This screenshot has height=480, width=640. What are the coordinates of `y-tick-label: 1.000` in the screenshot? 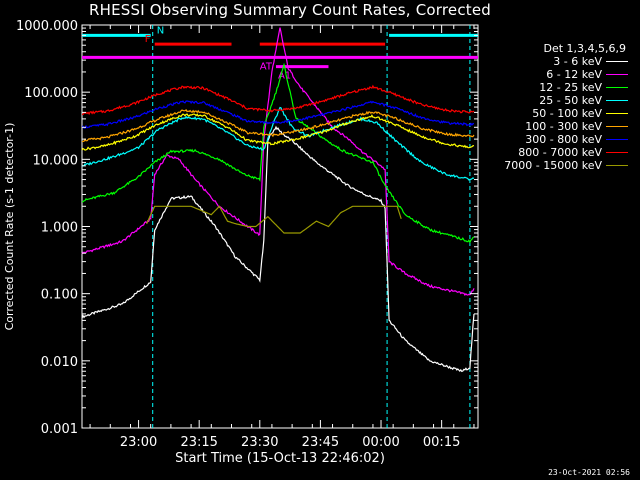 It's located at (59, 228).